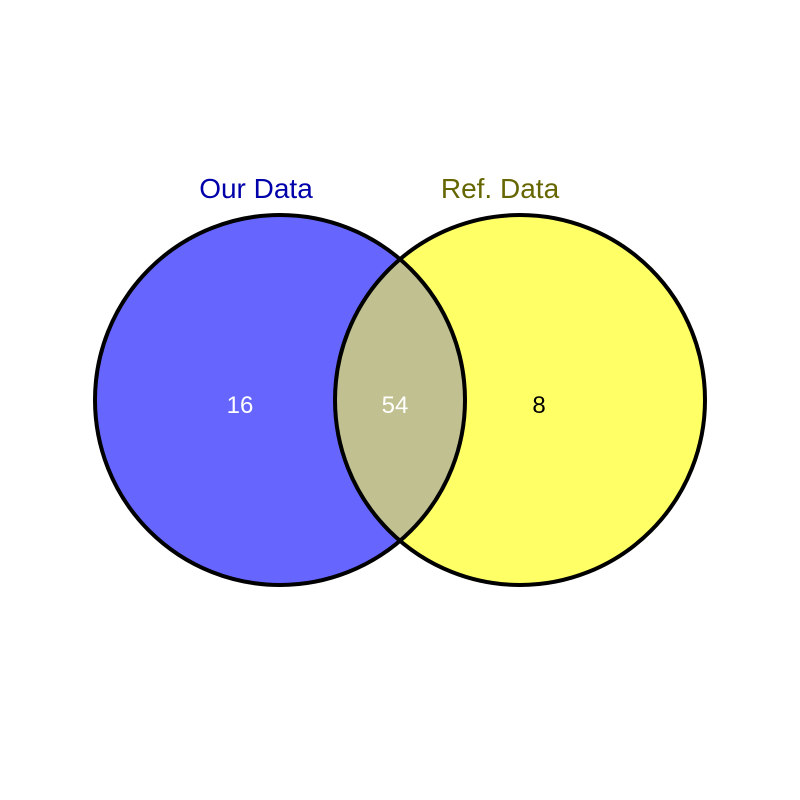 The image size is (800, 800). Describe the element at coordinates (500, 188) in the screenshot. I see `ref-data-label: Ref. Data` at that location.